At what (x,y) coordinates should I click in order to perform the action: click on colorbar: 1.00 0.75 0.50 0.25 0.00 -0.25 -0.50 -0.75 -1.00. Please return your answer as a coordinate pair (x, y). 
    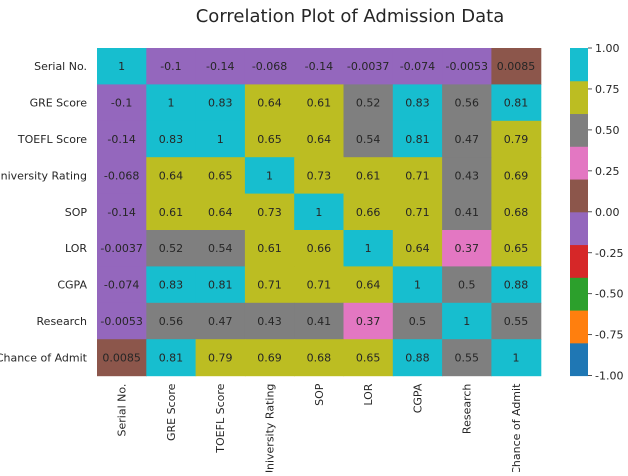
    Looking at the image, I should click on (596, 212).